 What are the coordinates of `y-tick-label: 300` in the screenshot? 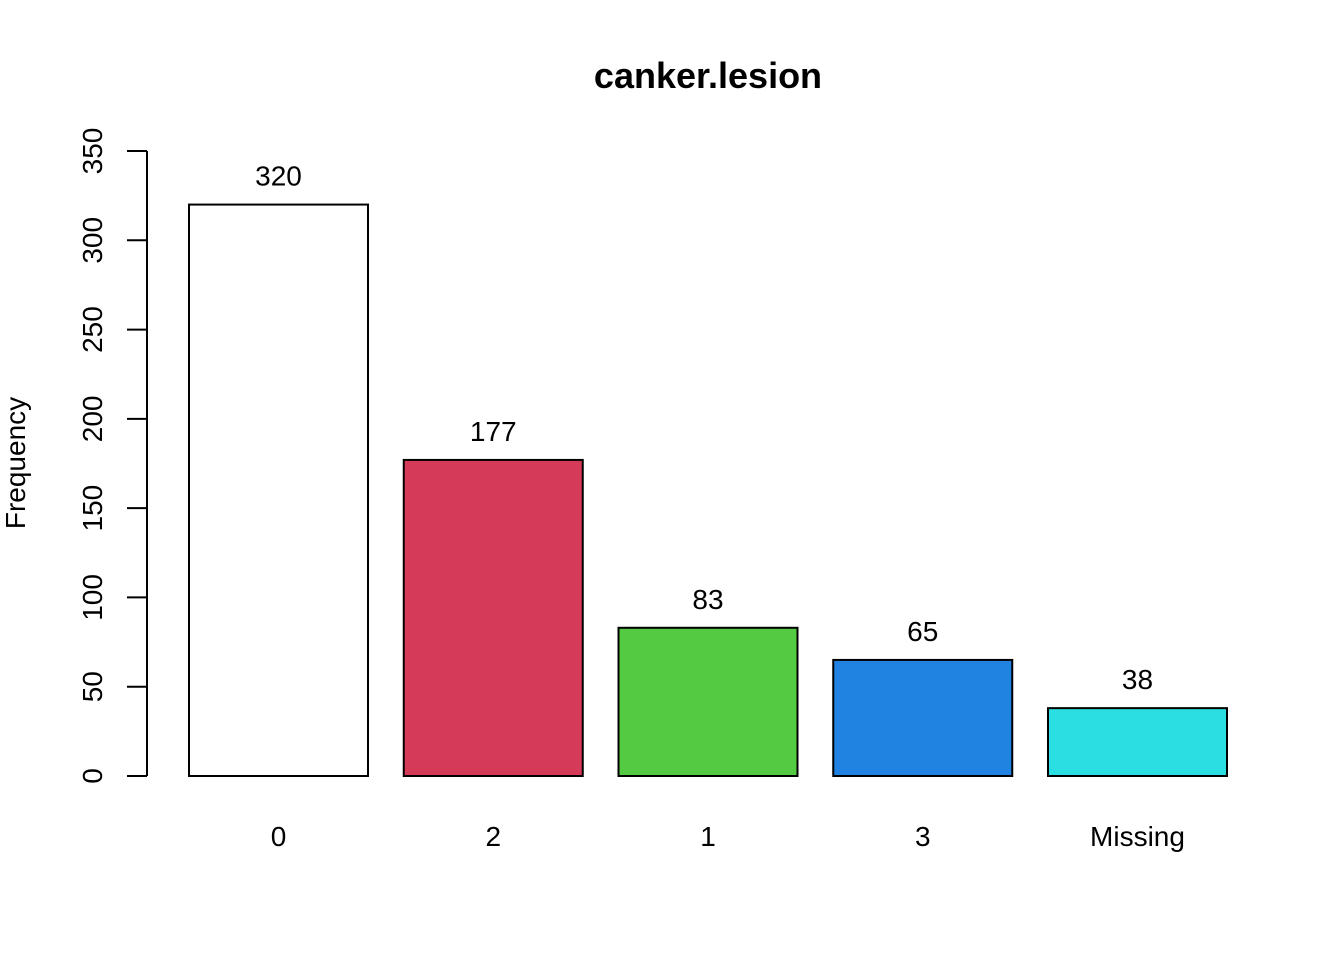 It's located at (92, 240).